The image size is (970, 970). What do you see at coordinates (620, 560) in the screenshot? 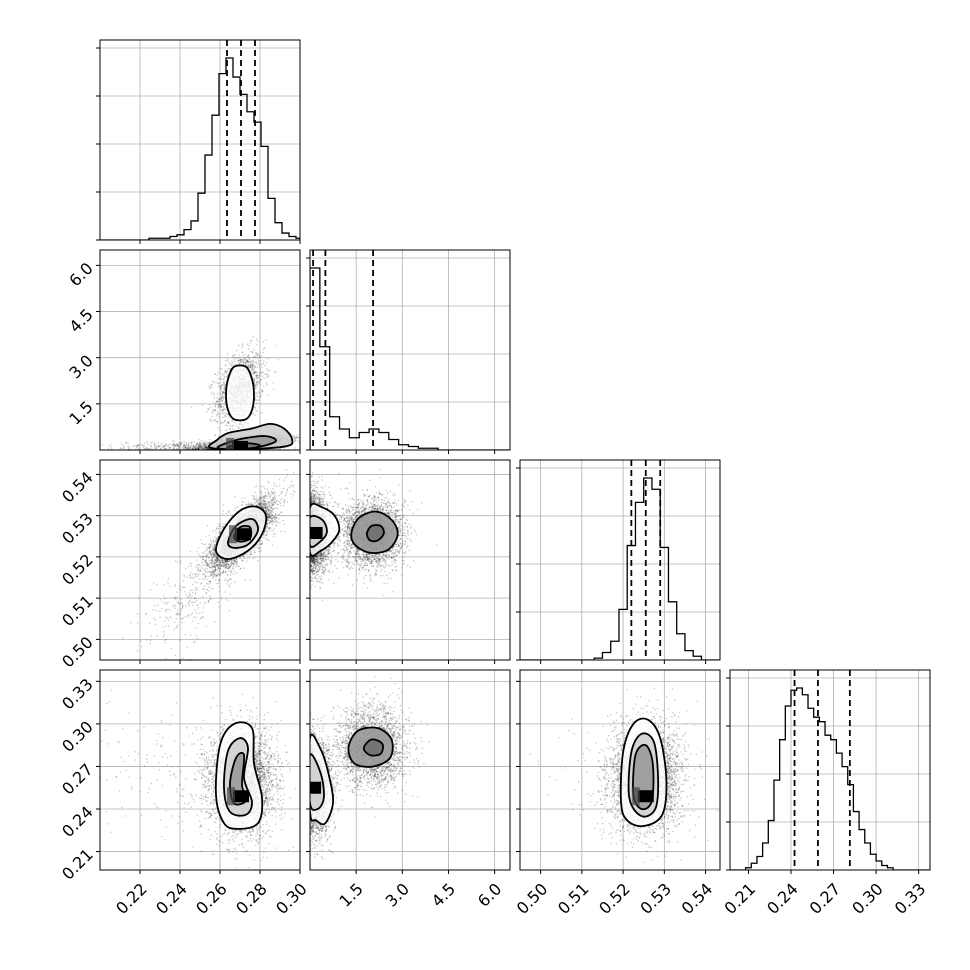
I see `panel-frame` at bounding box center [620, 560].